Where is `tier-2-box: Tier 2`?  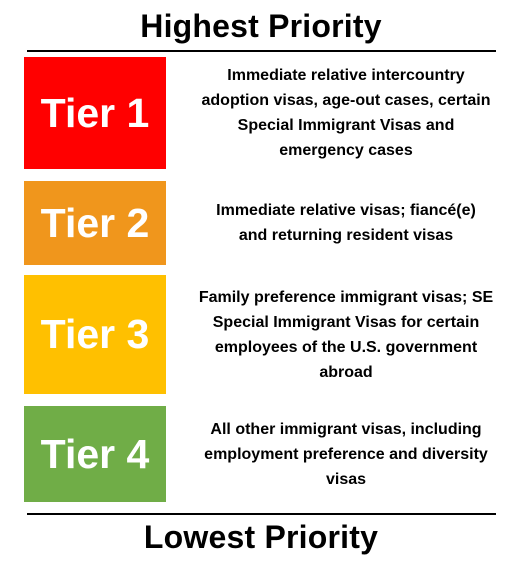 tier-2-box: Tier 2 is located at coordinates (95, 223).